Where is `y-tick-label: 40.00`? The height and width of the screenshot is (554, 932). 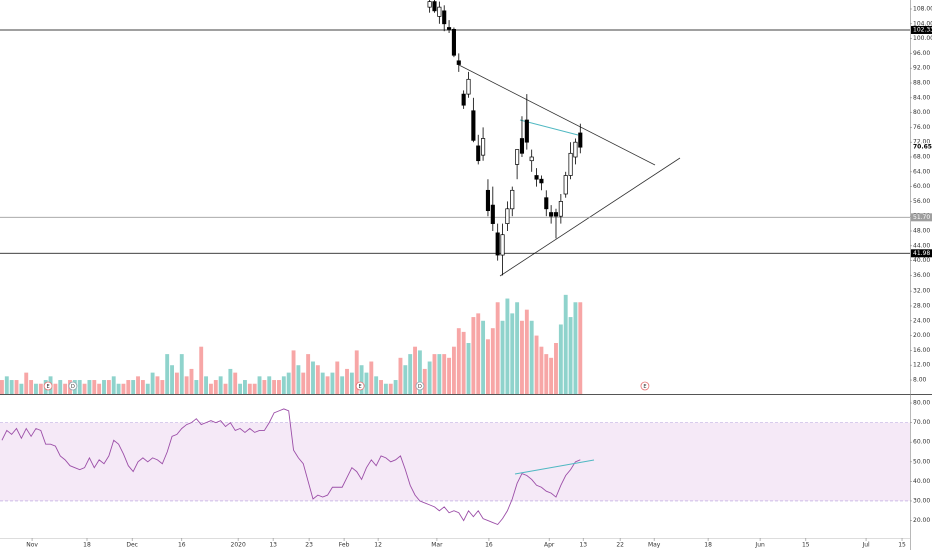
y-tick-label: 40.00 is located at coordinates (921, 260).